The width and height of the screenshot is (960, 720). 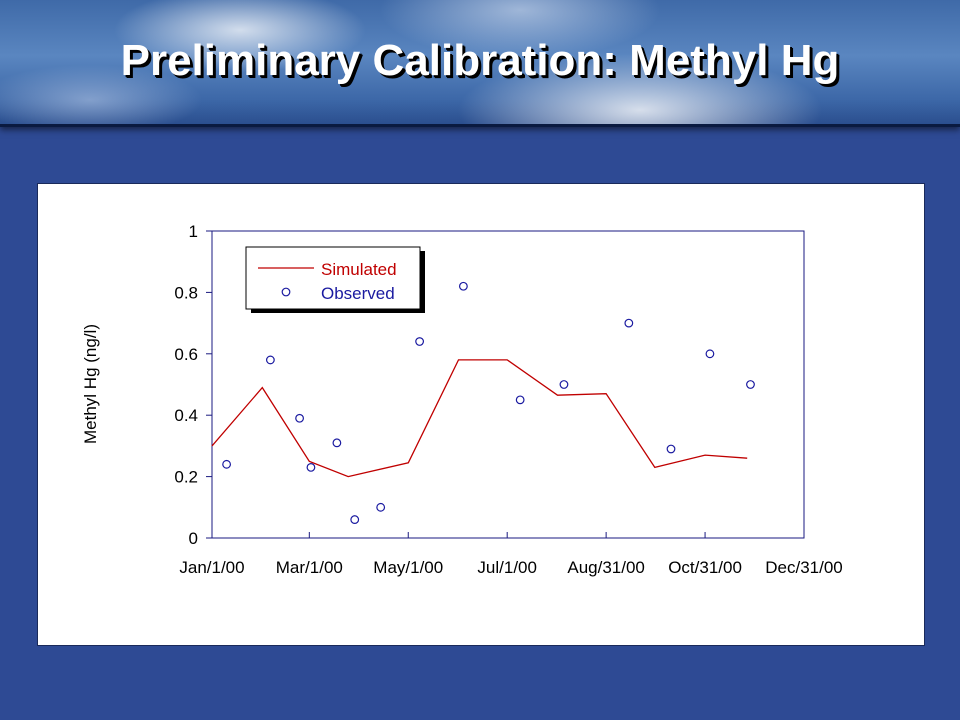 I want to click on x-tick-label: Jul/1/00, so click(x=507, y=567).